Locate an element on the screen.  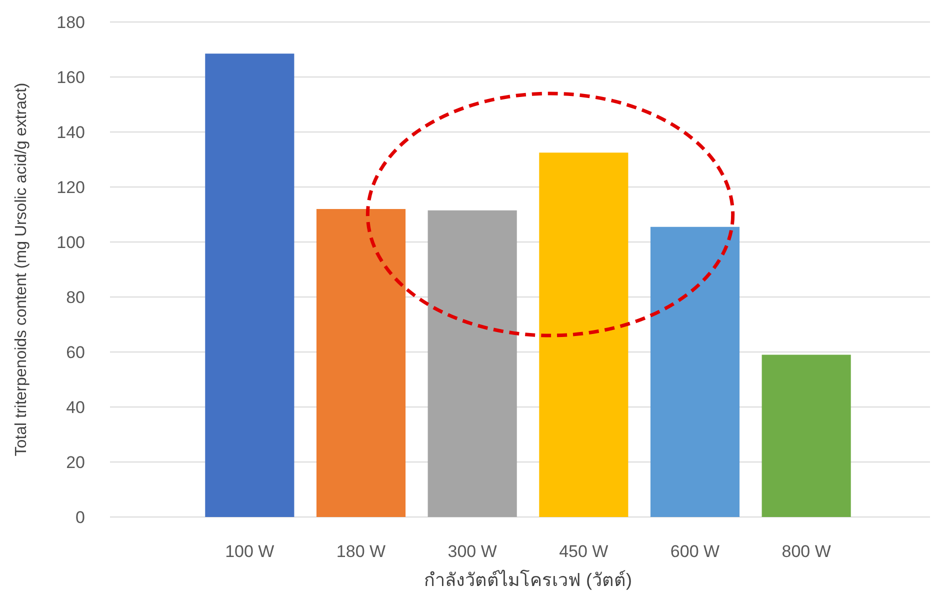
y-tick-label: 140 is located at coordinates (70, 132).